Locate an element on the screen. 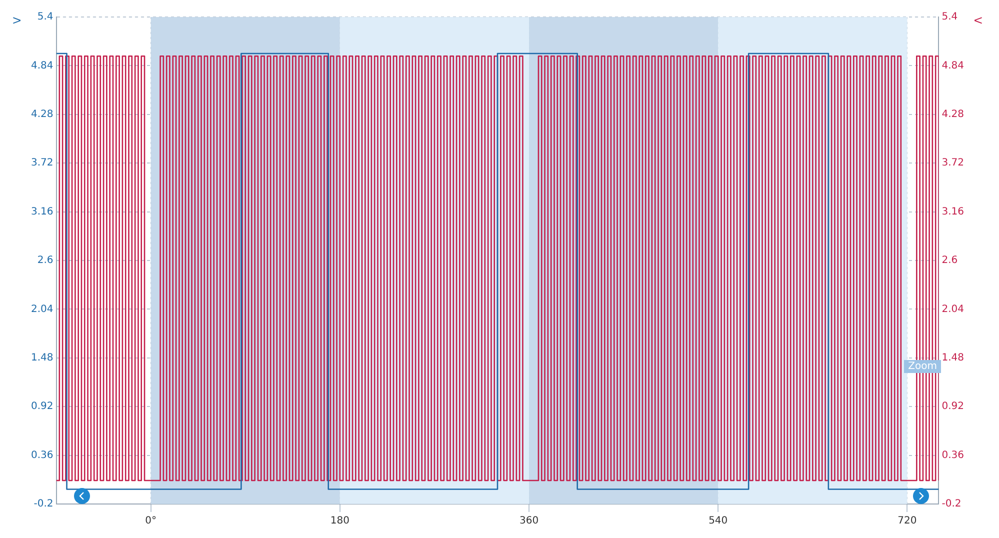 Image resolution: width=999 pixels, height=538 pixels. y2-tick-label: 2.04 is located at coordinates (953, 309).